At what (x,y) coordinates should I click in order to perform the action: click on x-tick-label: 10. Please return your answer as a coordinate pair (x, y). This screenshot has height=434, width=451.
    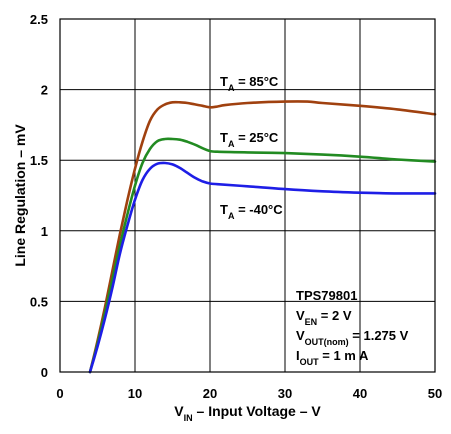
    Looking at the image, I should click on (135, 393).